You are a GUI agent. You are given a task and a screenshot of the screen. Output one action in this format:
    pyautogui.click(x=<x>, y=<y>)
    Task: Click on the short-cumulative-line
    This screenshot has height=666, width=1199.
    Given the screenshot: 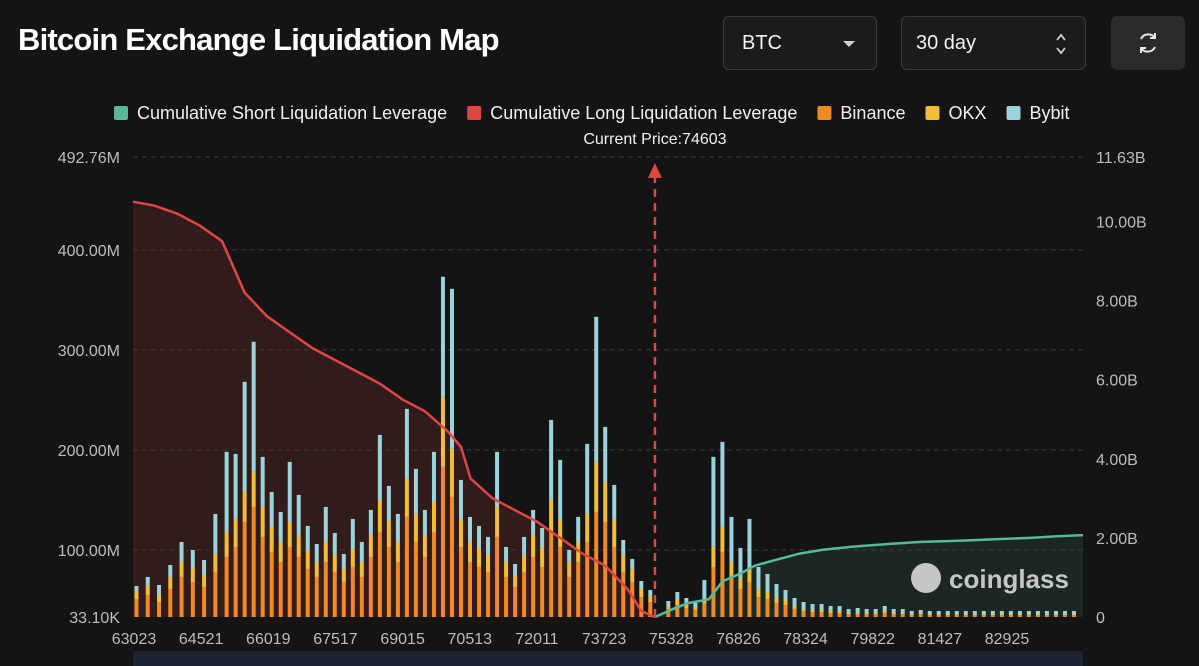 What is the action you would take?
    pyautogui.click(x=869, y=576)
    